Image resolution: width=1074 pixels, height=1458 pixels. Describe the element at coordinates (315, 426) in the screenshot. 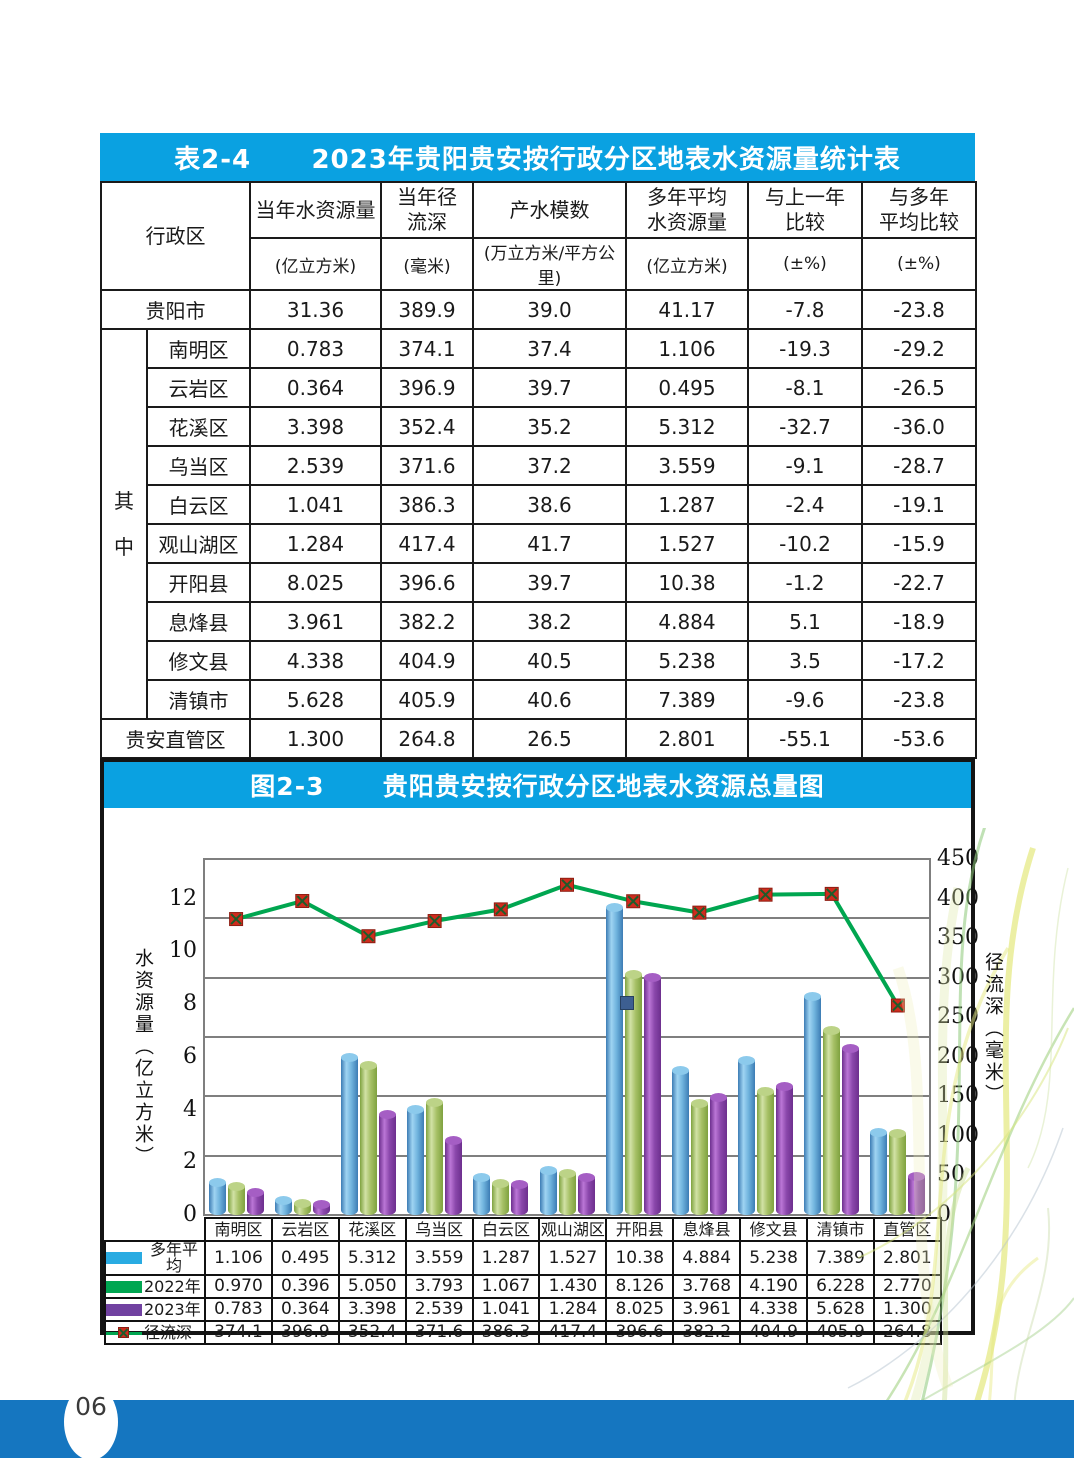

I see `value-cell: 3.398` at that location.